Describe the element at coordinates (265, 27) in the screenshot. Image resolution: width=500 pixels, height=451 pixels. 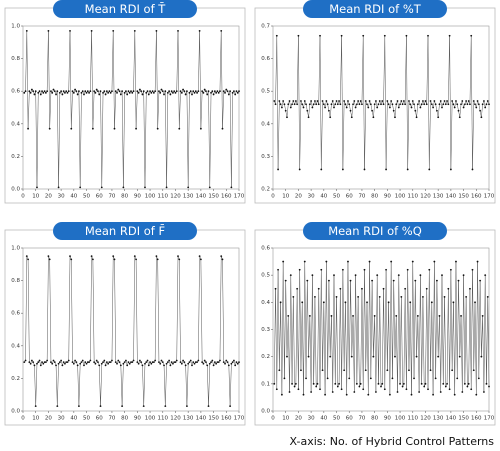
I see `y-tick-label: 0.7` at that location.